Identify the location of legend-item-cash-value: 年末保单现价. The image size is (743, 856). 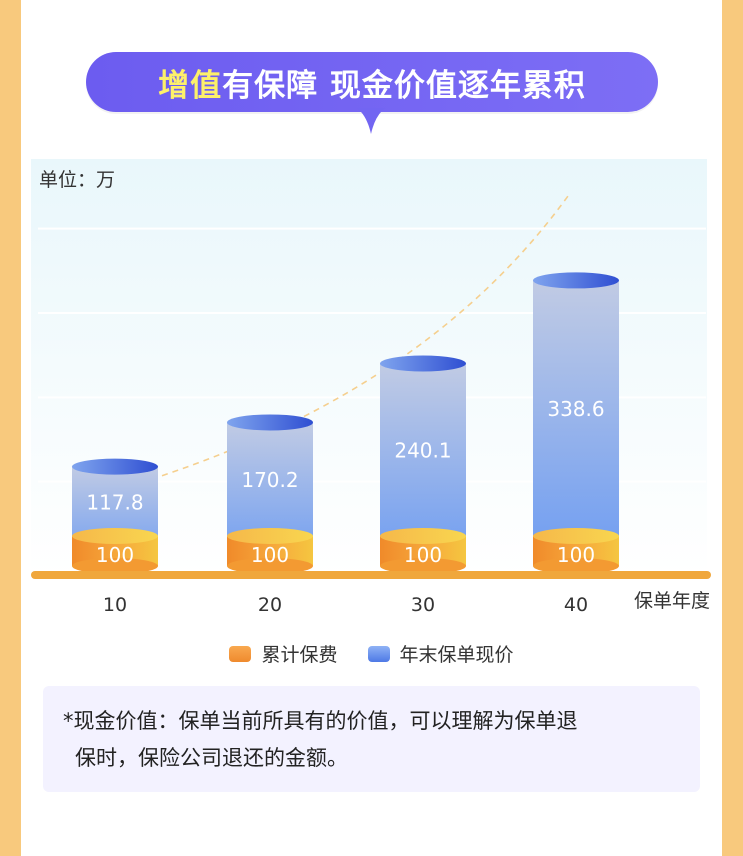
(440, 653).